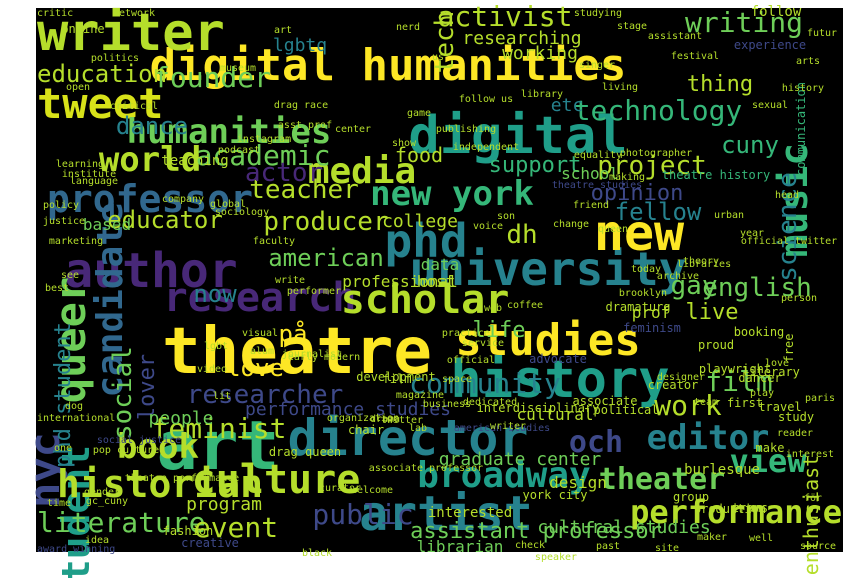 The width and height of the screenshot is (861, 578). What do you see at coordinates (194, 161) in the screenshot?
I see `word-teaching: teaching` at bounding box center [194, 161].